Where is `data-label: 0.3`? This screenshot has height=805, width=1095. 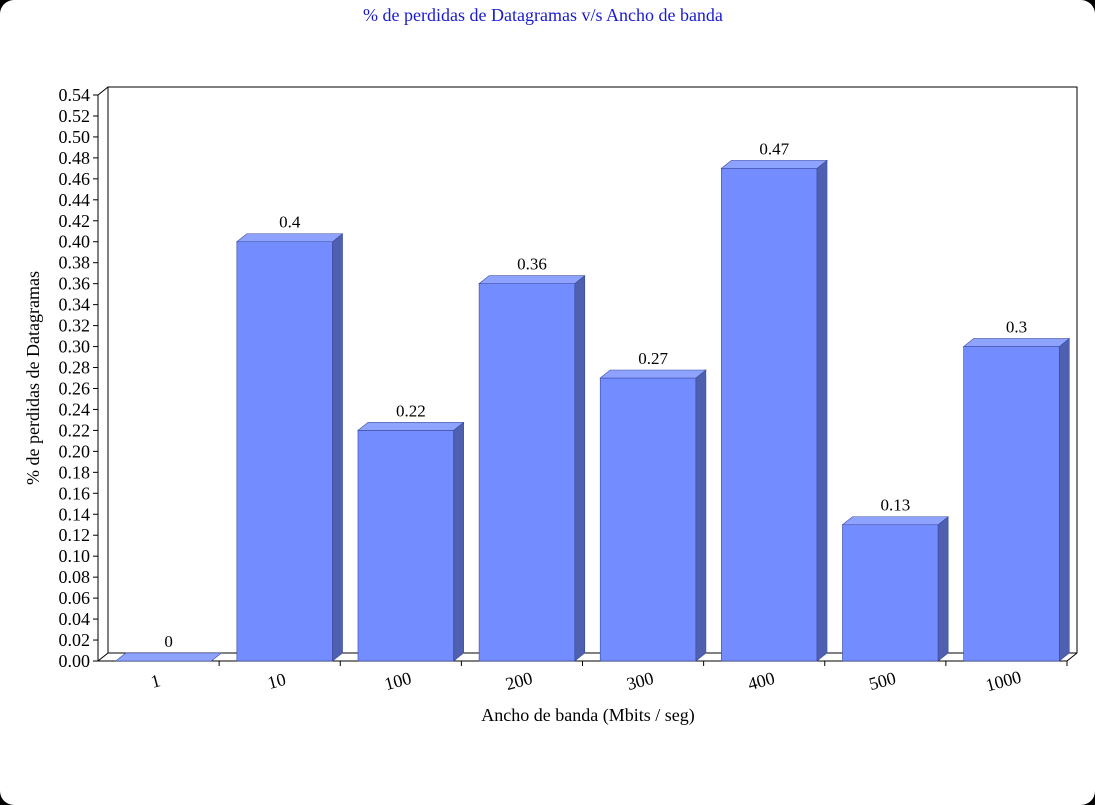 data-label: 0.3 is located at coordinates (1016, 327).